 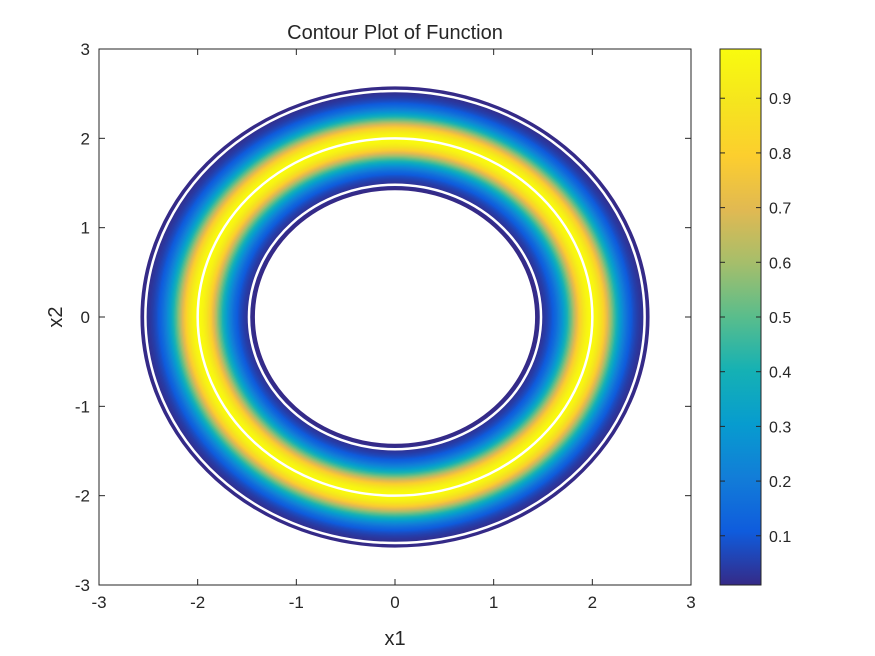 What do you see at coordinates (780, 99) in the screenshot?
I see `colorbar-tick-label: 0.9` at bounding box center [780, 99].